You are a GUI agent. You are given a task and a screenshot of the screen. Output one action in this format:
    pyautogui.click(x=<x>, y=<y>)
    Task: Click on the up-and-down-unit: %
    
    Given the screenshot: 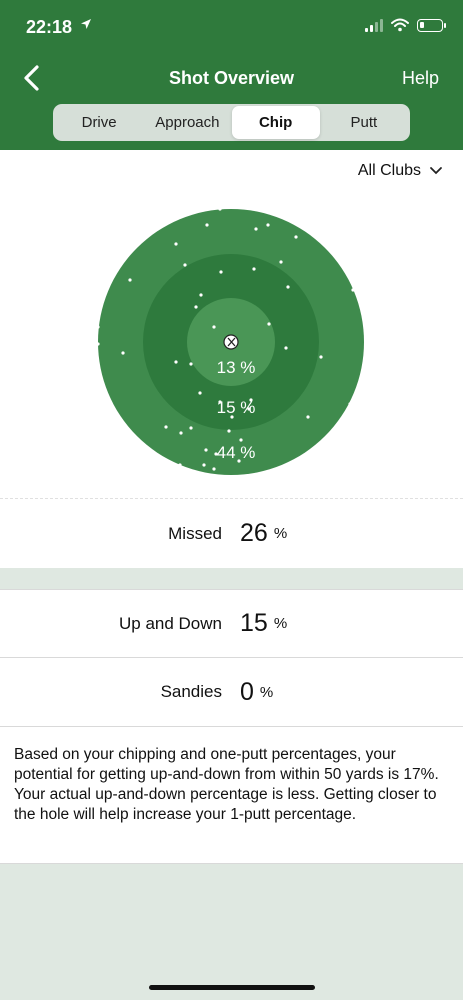 What is the action you would take?
    pyautogui.click(x=280, y=623)
    